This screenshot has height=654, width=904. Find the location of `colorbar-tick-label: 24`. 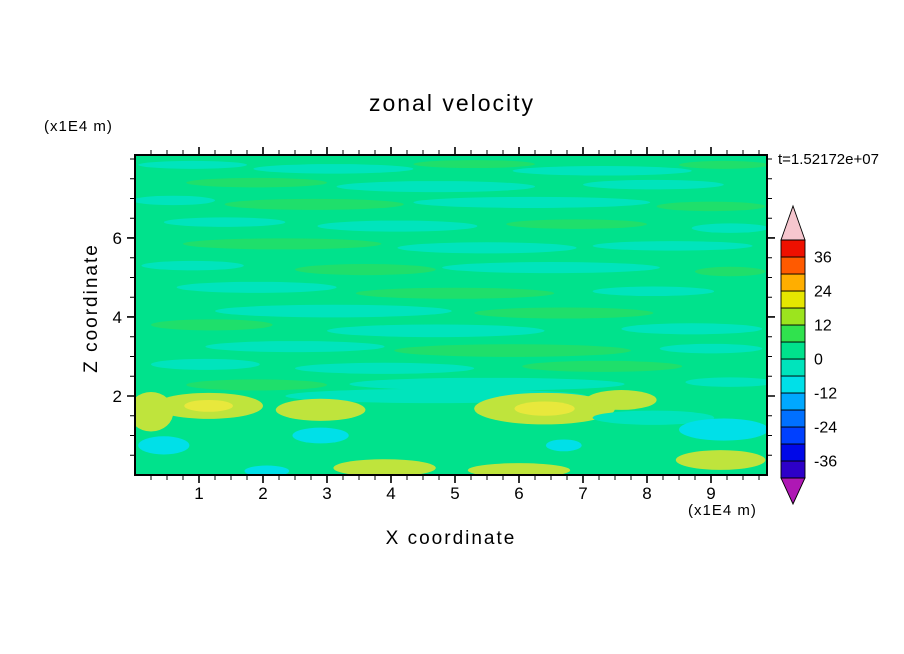

colorbar-tick-label: 24 is located at coordinates (823, 292).